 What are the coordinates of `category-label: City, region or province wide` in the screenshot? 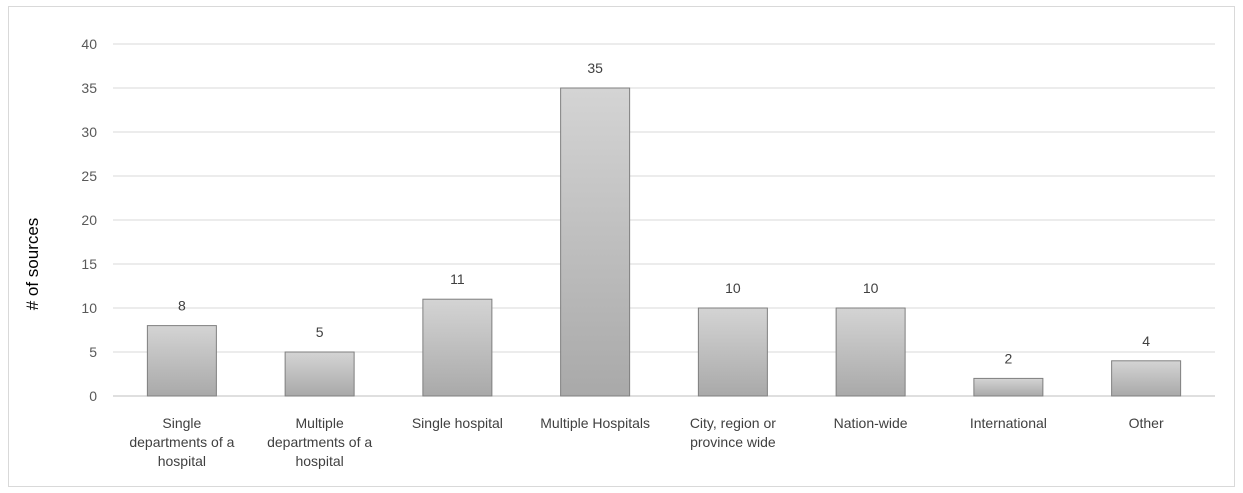 It's located at (733, 432).